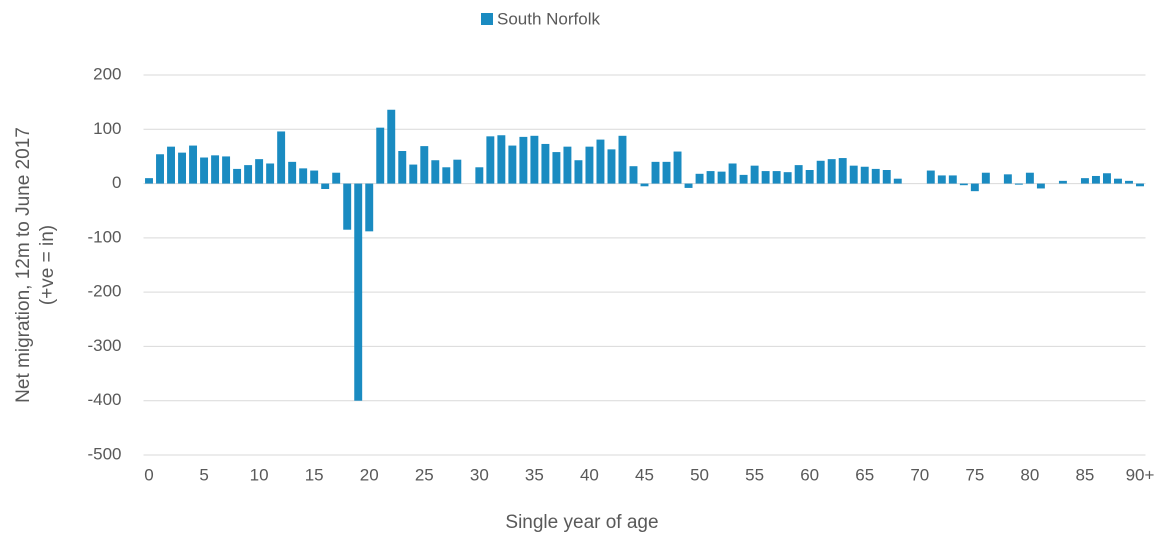 Image resolution: width=1162 pixels, height=538 pixels. What do you see at coordinates (809, 474) in the screenshot?
I see `x-tick-label: 60` at bounding box center [809, 474].